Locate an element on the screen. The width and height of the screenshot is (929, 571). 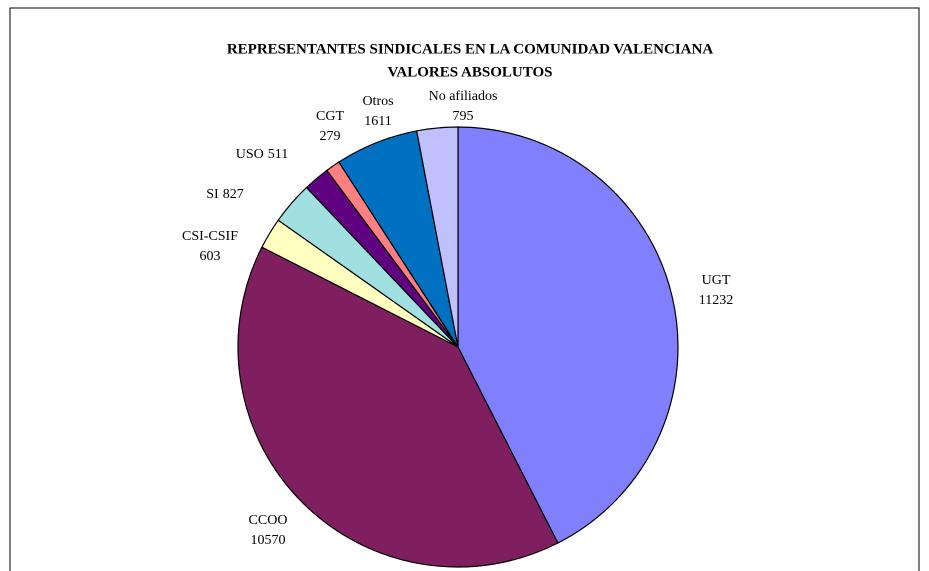
category-label: CSI-CSIF is located at coordinates (210, 236).